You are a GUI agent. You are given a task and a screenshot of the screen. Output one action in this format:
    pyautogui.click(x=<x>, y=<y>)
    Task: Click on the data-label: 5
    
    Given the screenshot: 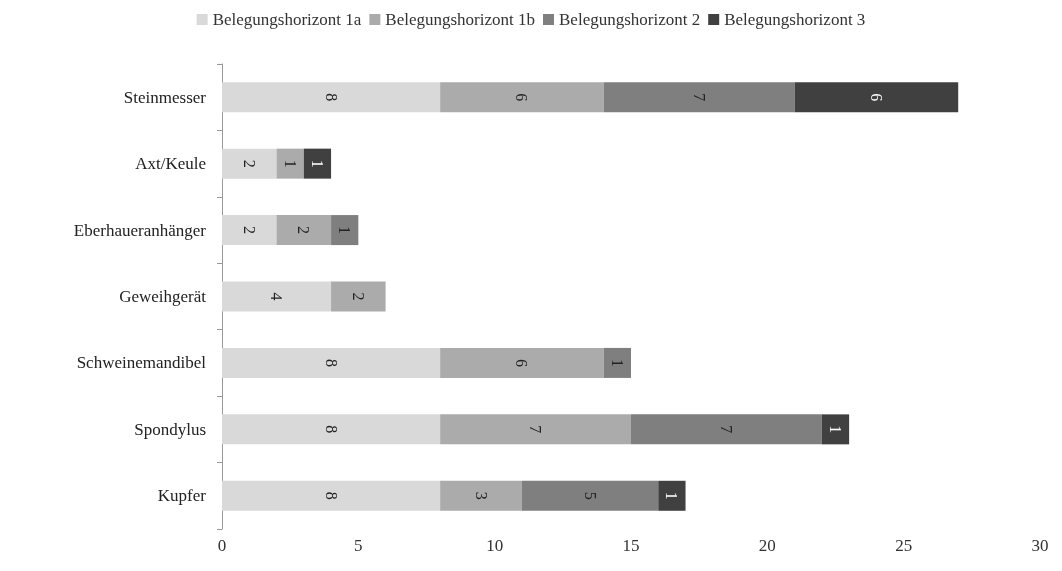 What is the action you would take?
    pyautogui.click(x=590, y=495)
    